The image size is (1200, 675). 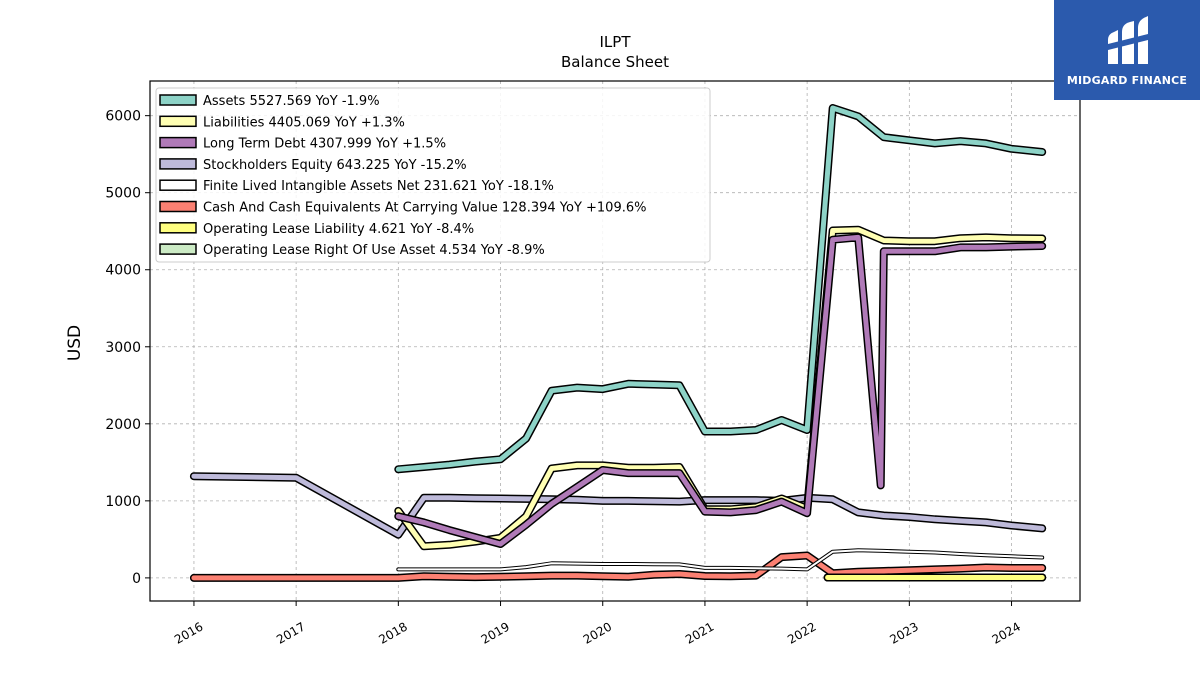 What do you see at coordinates (1128, 39) in the screenshot?
I see `midgard-logo-icon` at bounding box center [1128, 39].